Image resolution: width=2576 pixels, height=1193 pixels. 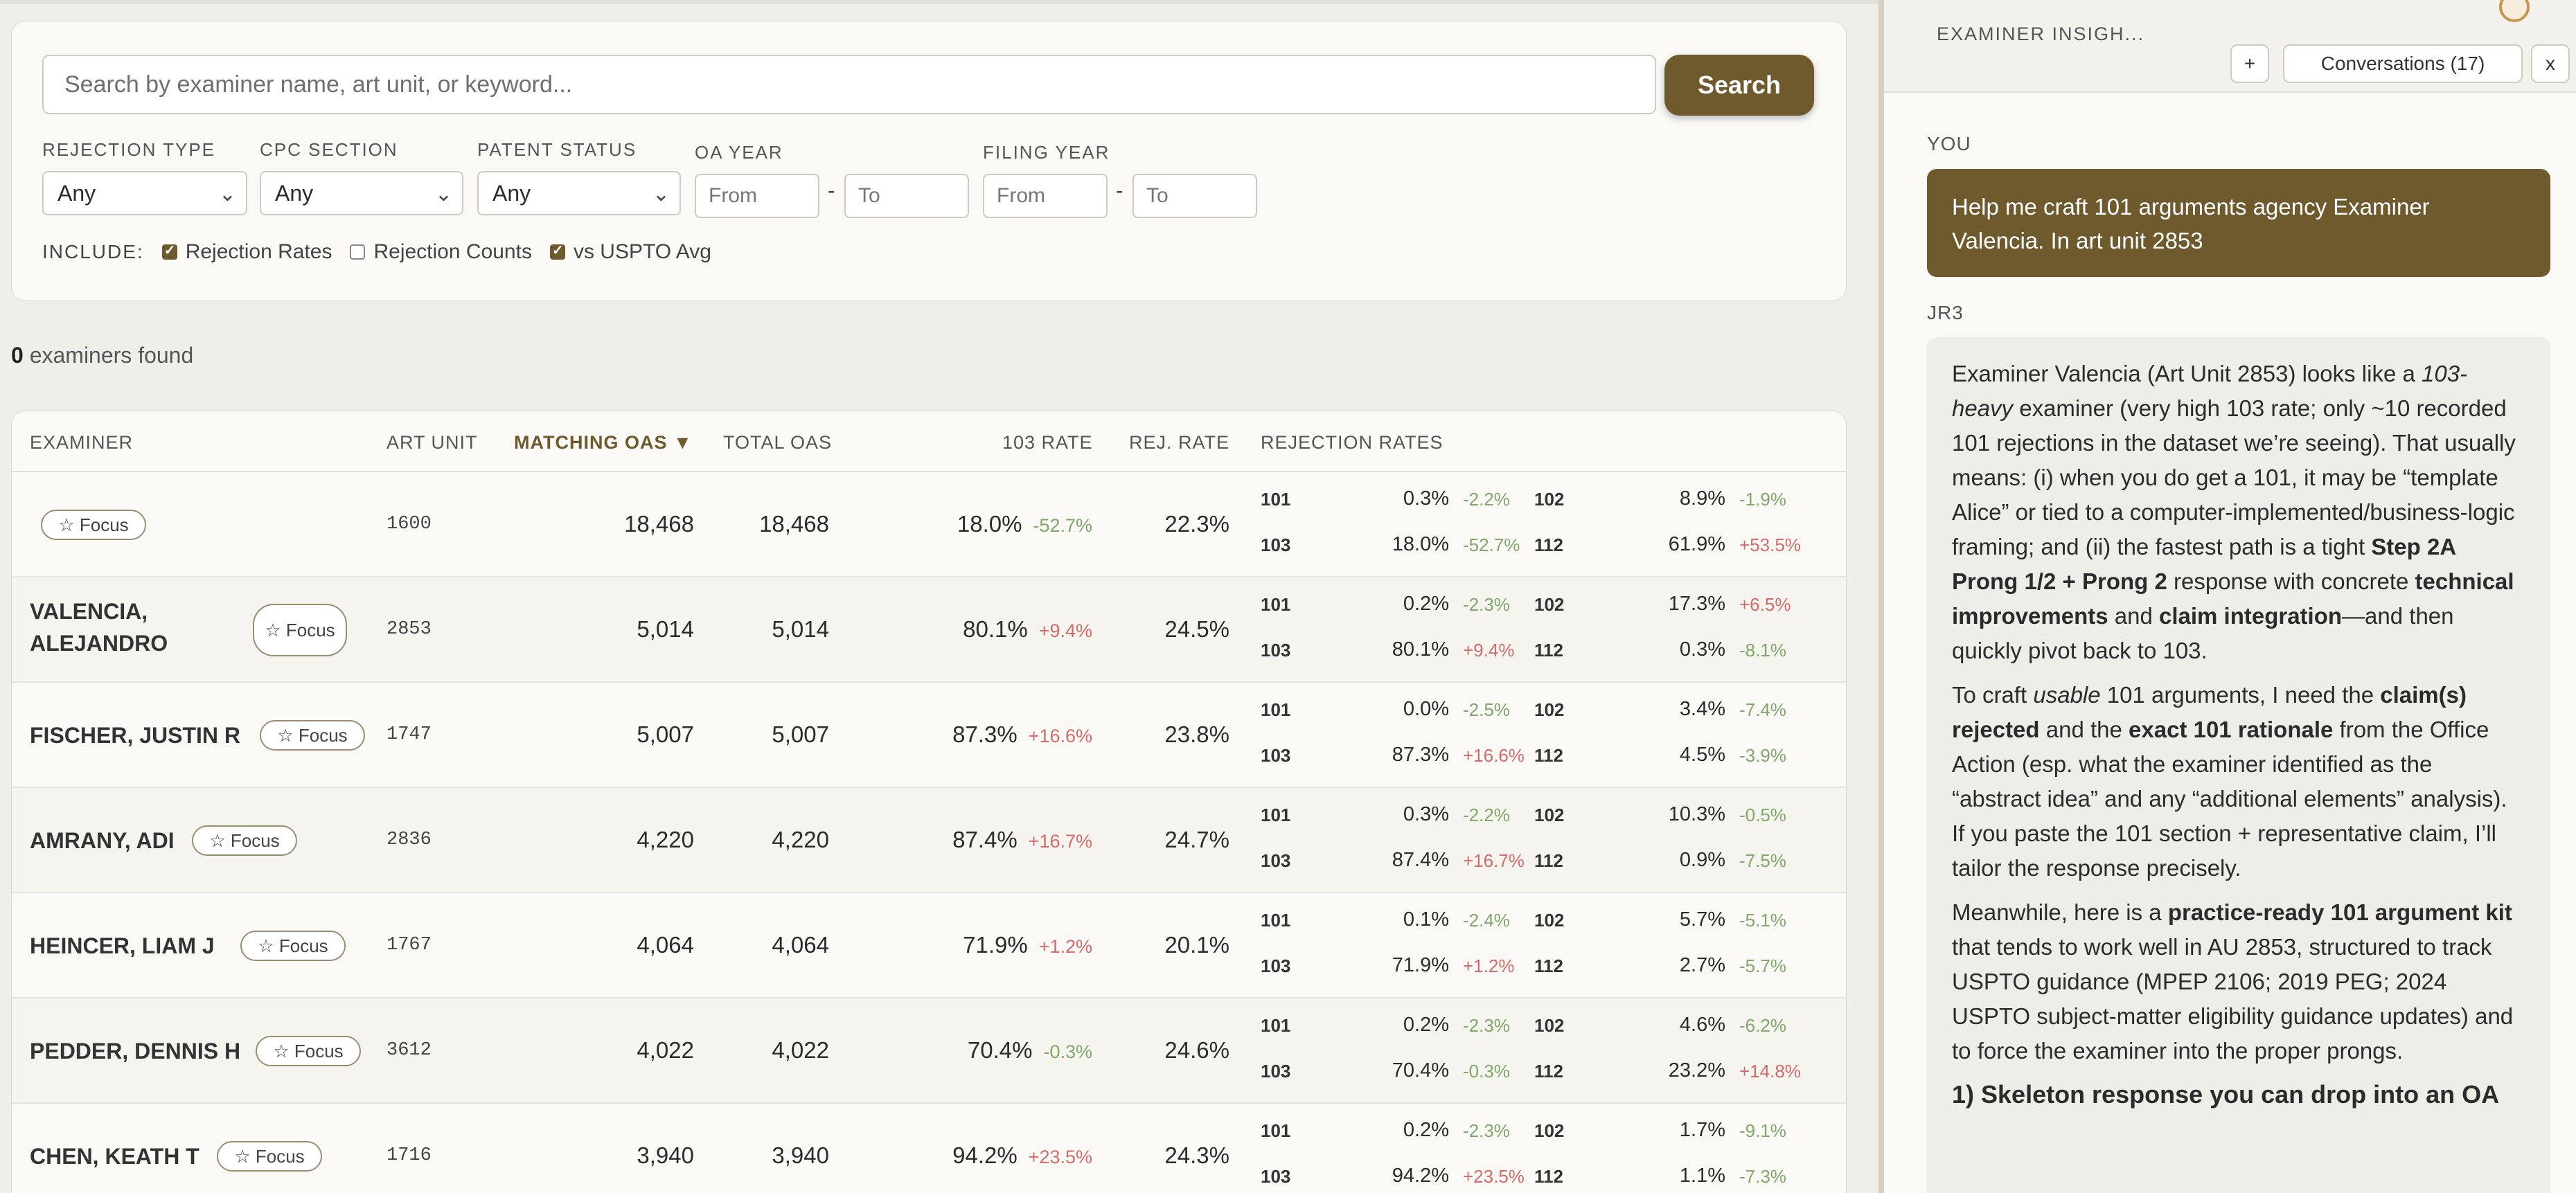 What do you see at coordinates (2550, 63) in the screenshot?
I see `close-chat-button: x` at bounding box center [2550, 63].